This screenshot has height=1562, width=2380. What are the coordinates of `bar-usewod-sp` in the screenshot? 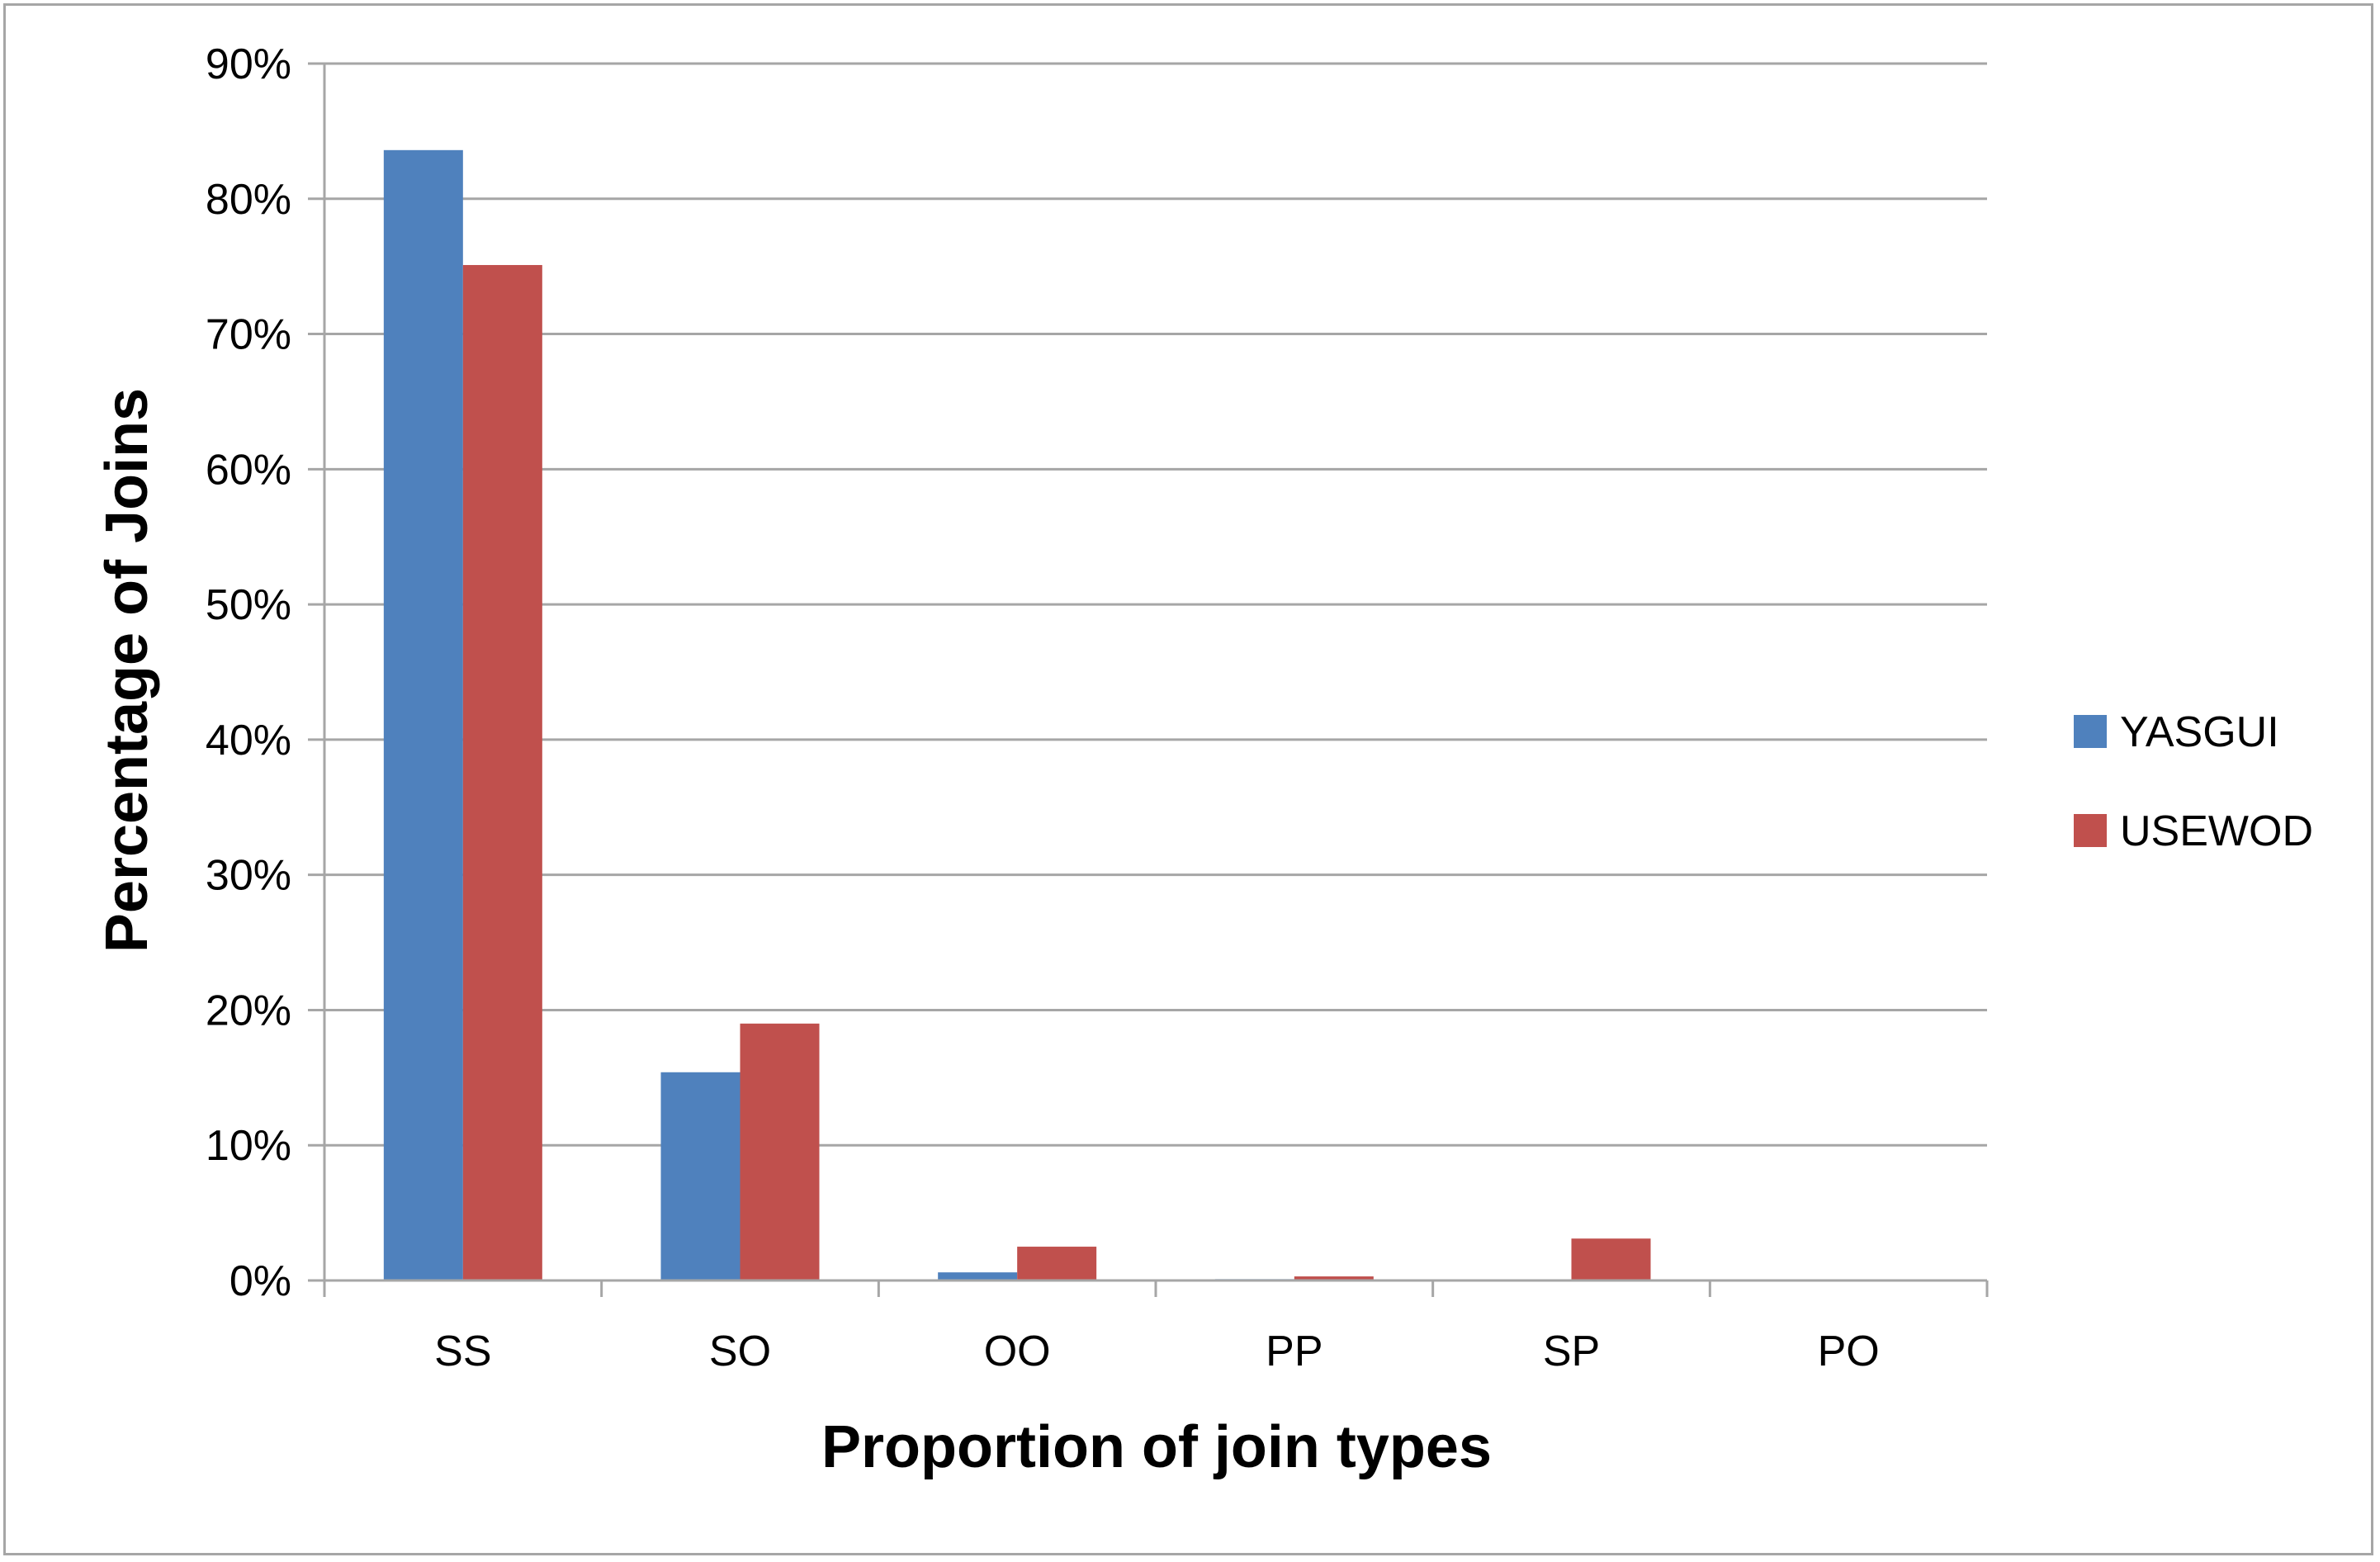 It's located at (1611, 1259).